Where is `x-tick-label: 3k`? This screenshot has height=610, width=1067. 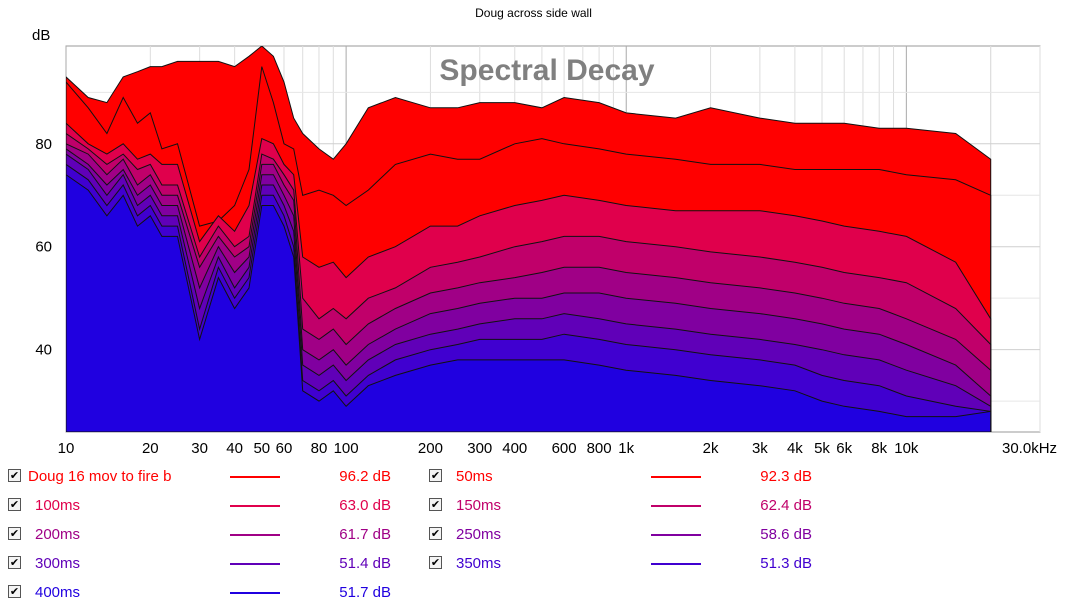 x-tick-label: 3k is located at coordinates (760, 448).